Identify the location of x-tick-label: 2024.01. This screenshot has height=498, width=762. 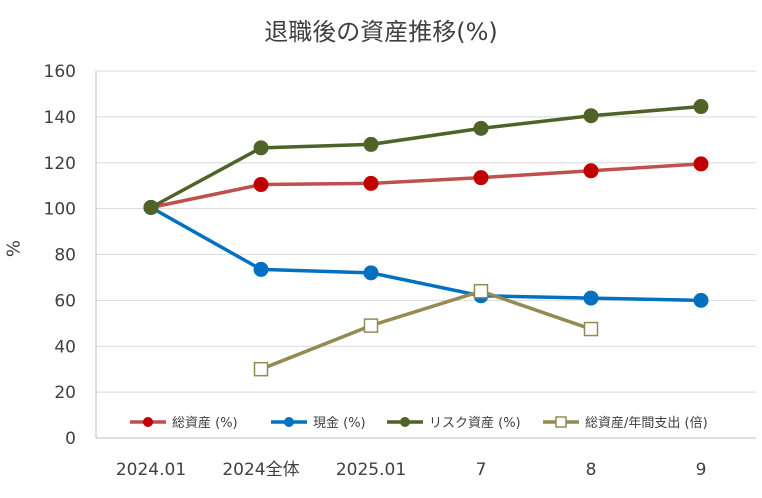
(151, 470).